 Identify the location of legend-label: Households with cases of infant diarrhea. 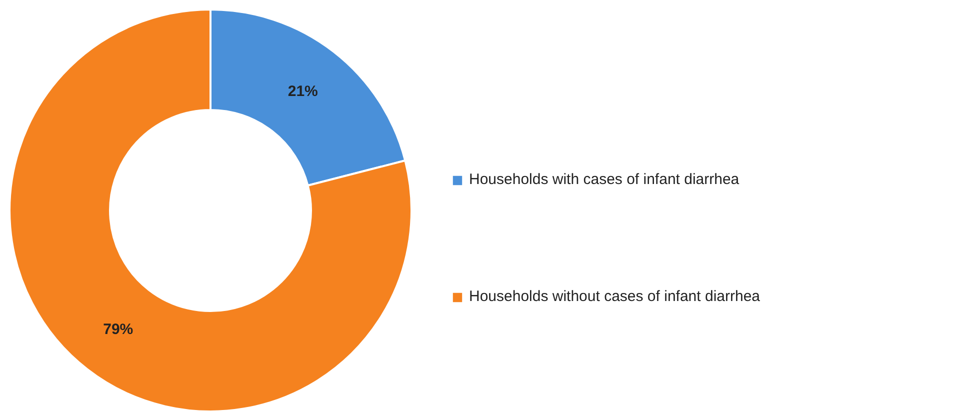
(604, 179).